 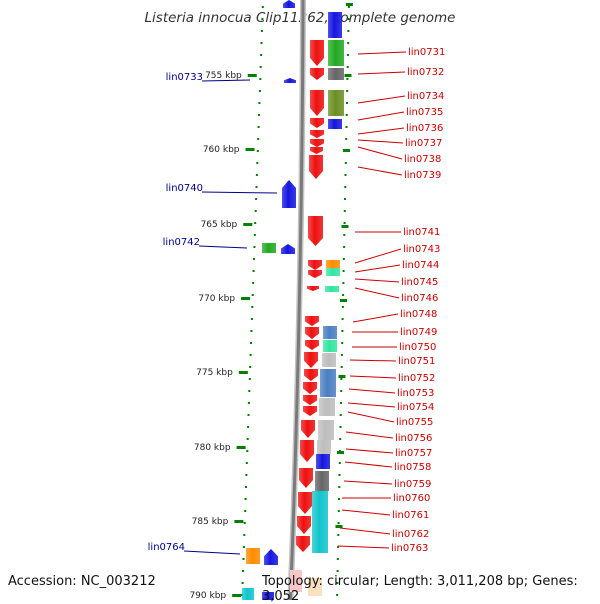 What do you see at coordinates (421, 249) in the screenshot?
I see `gene-label-lin0743: lin0743` at bounding box center [421, 249].